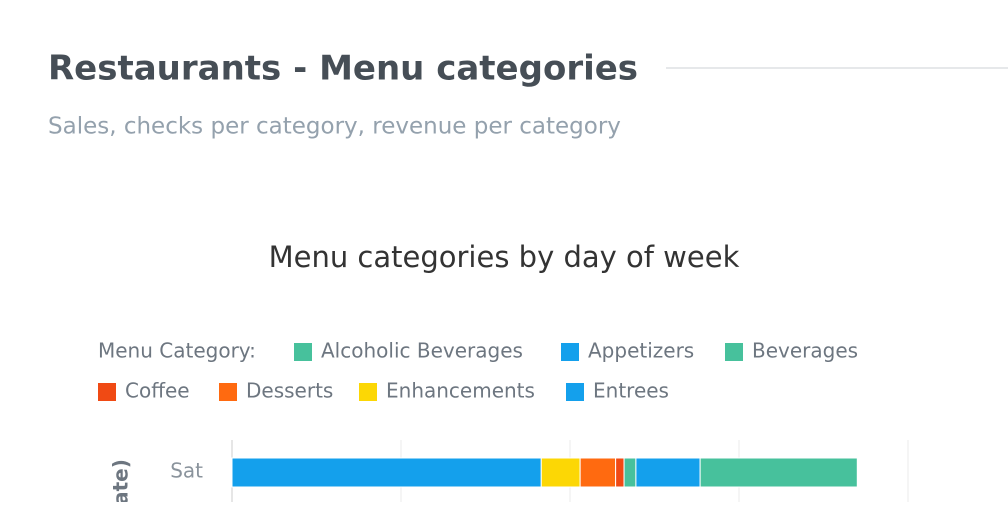 The width and height of the screenshot is (1008, 506). I want to click on chart-title: Menu categories by day of week, so click(504, 257).